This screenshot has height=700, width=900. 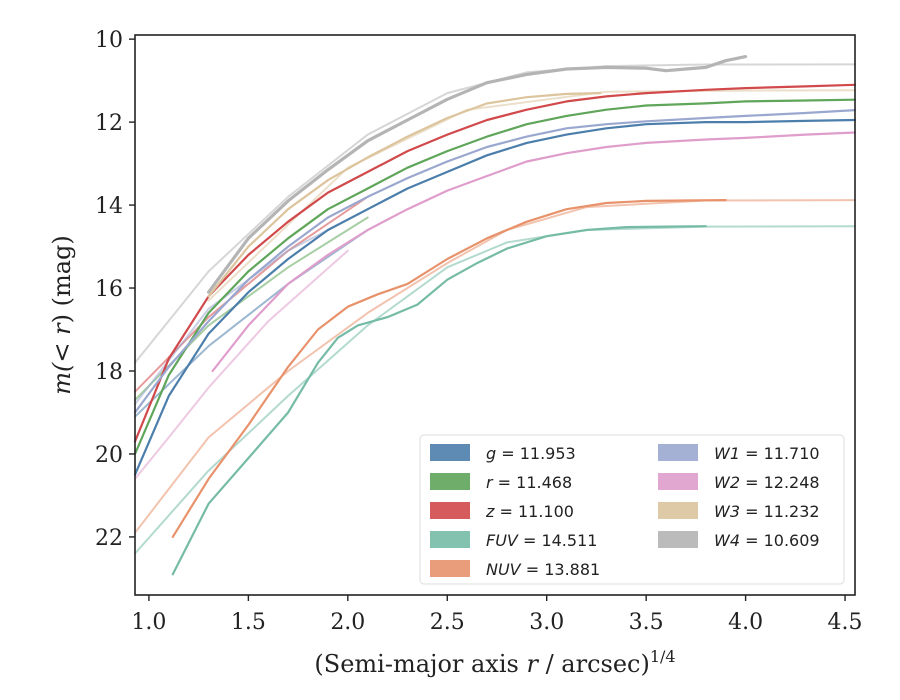 I want to click on x-tick-label: 3.0, so click(x=546, y=622).